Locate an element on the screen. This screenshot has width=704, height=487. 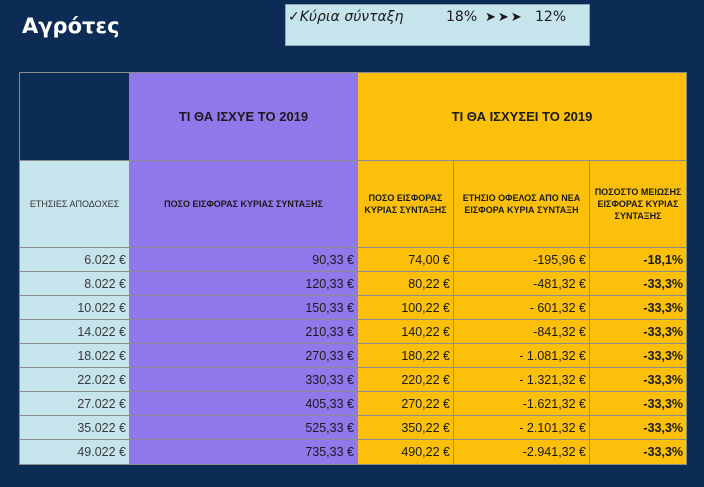
cell-new-contribution: 490,22 € is located at coordinates (405, 452).